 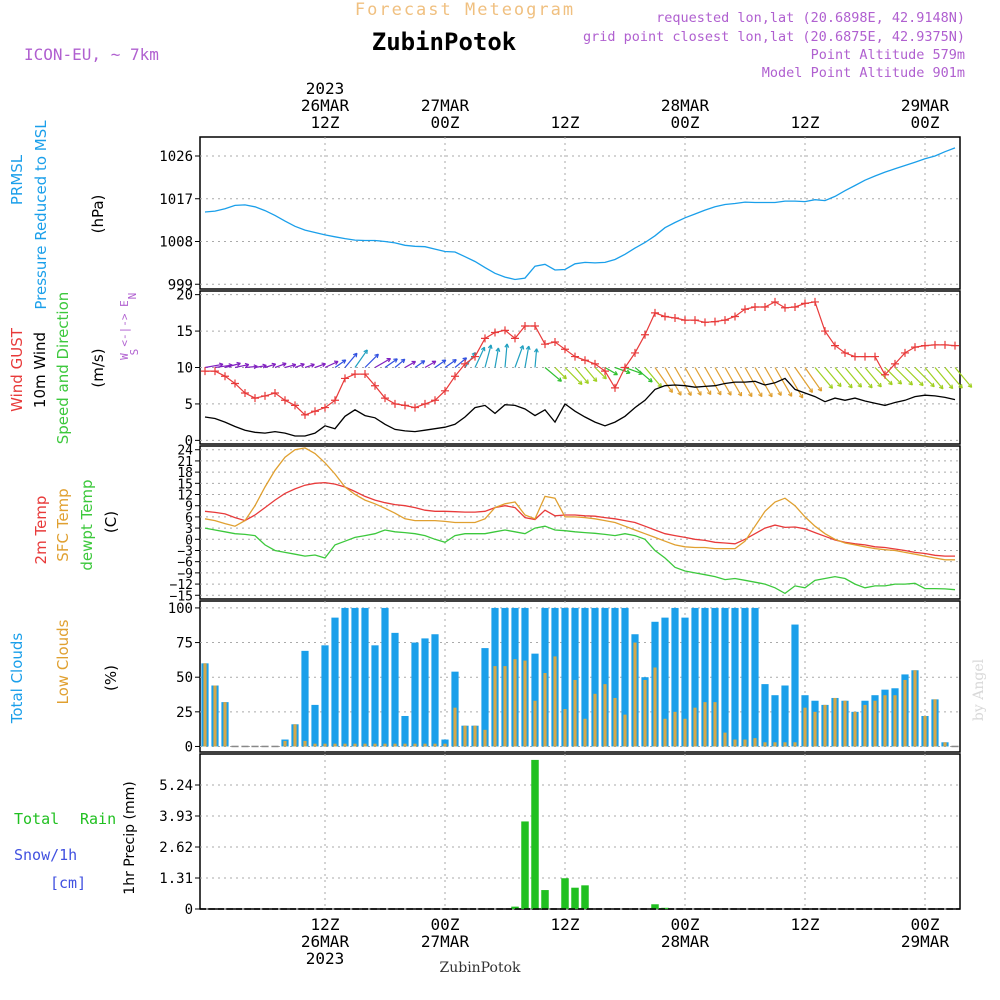 I want to click on station-title: ZubinPotok, so click(x=444, y=42).